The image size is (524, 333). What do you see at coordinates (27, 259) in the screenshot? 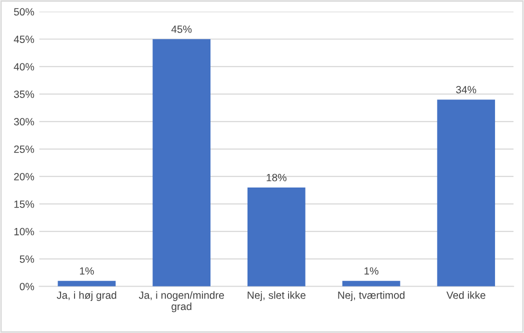
I see `y-tick-label: 5%` at bounding box center [27, 259].